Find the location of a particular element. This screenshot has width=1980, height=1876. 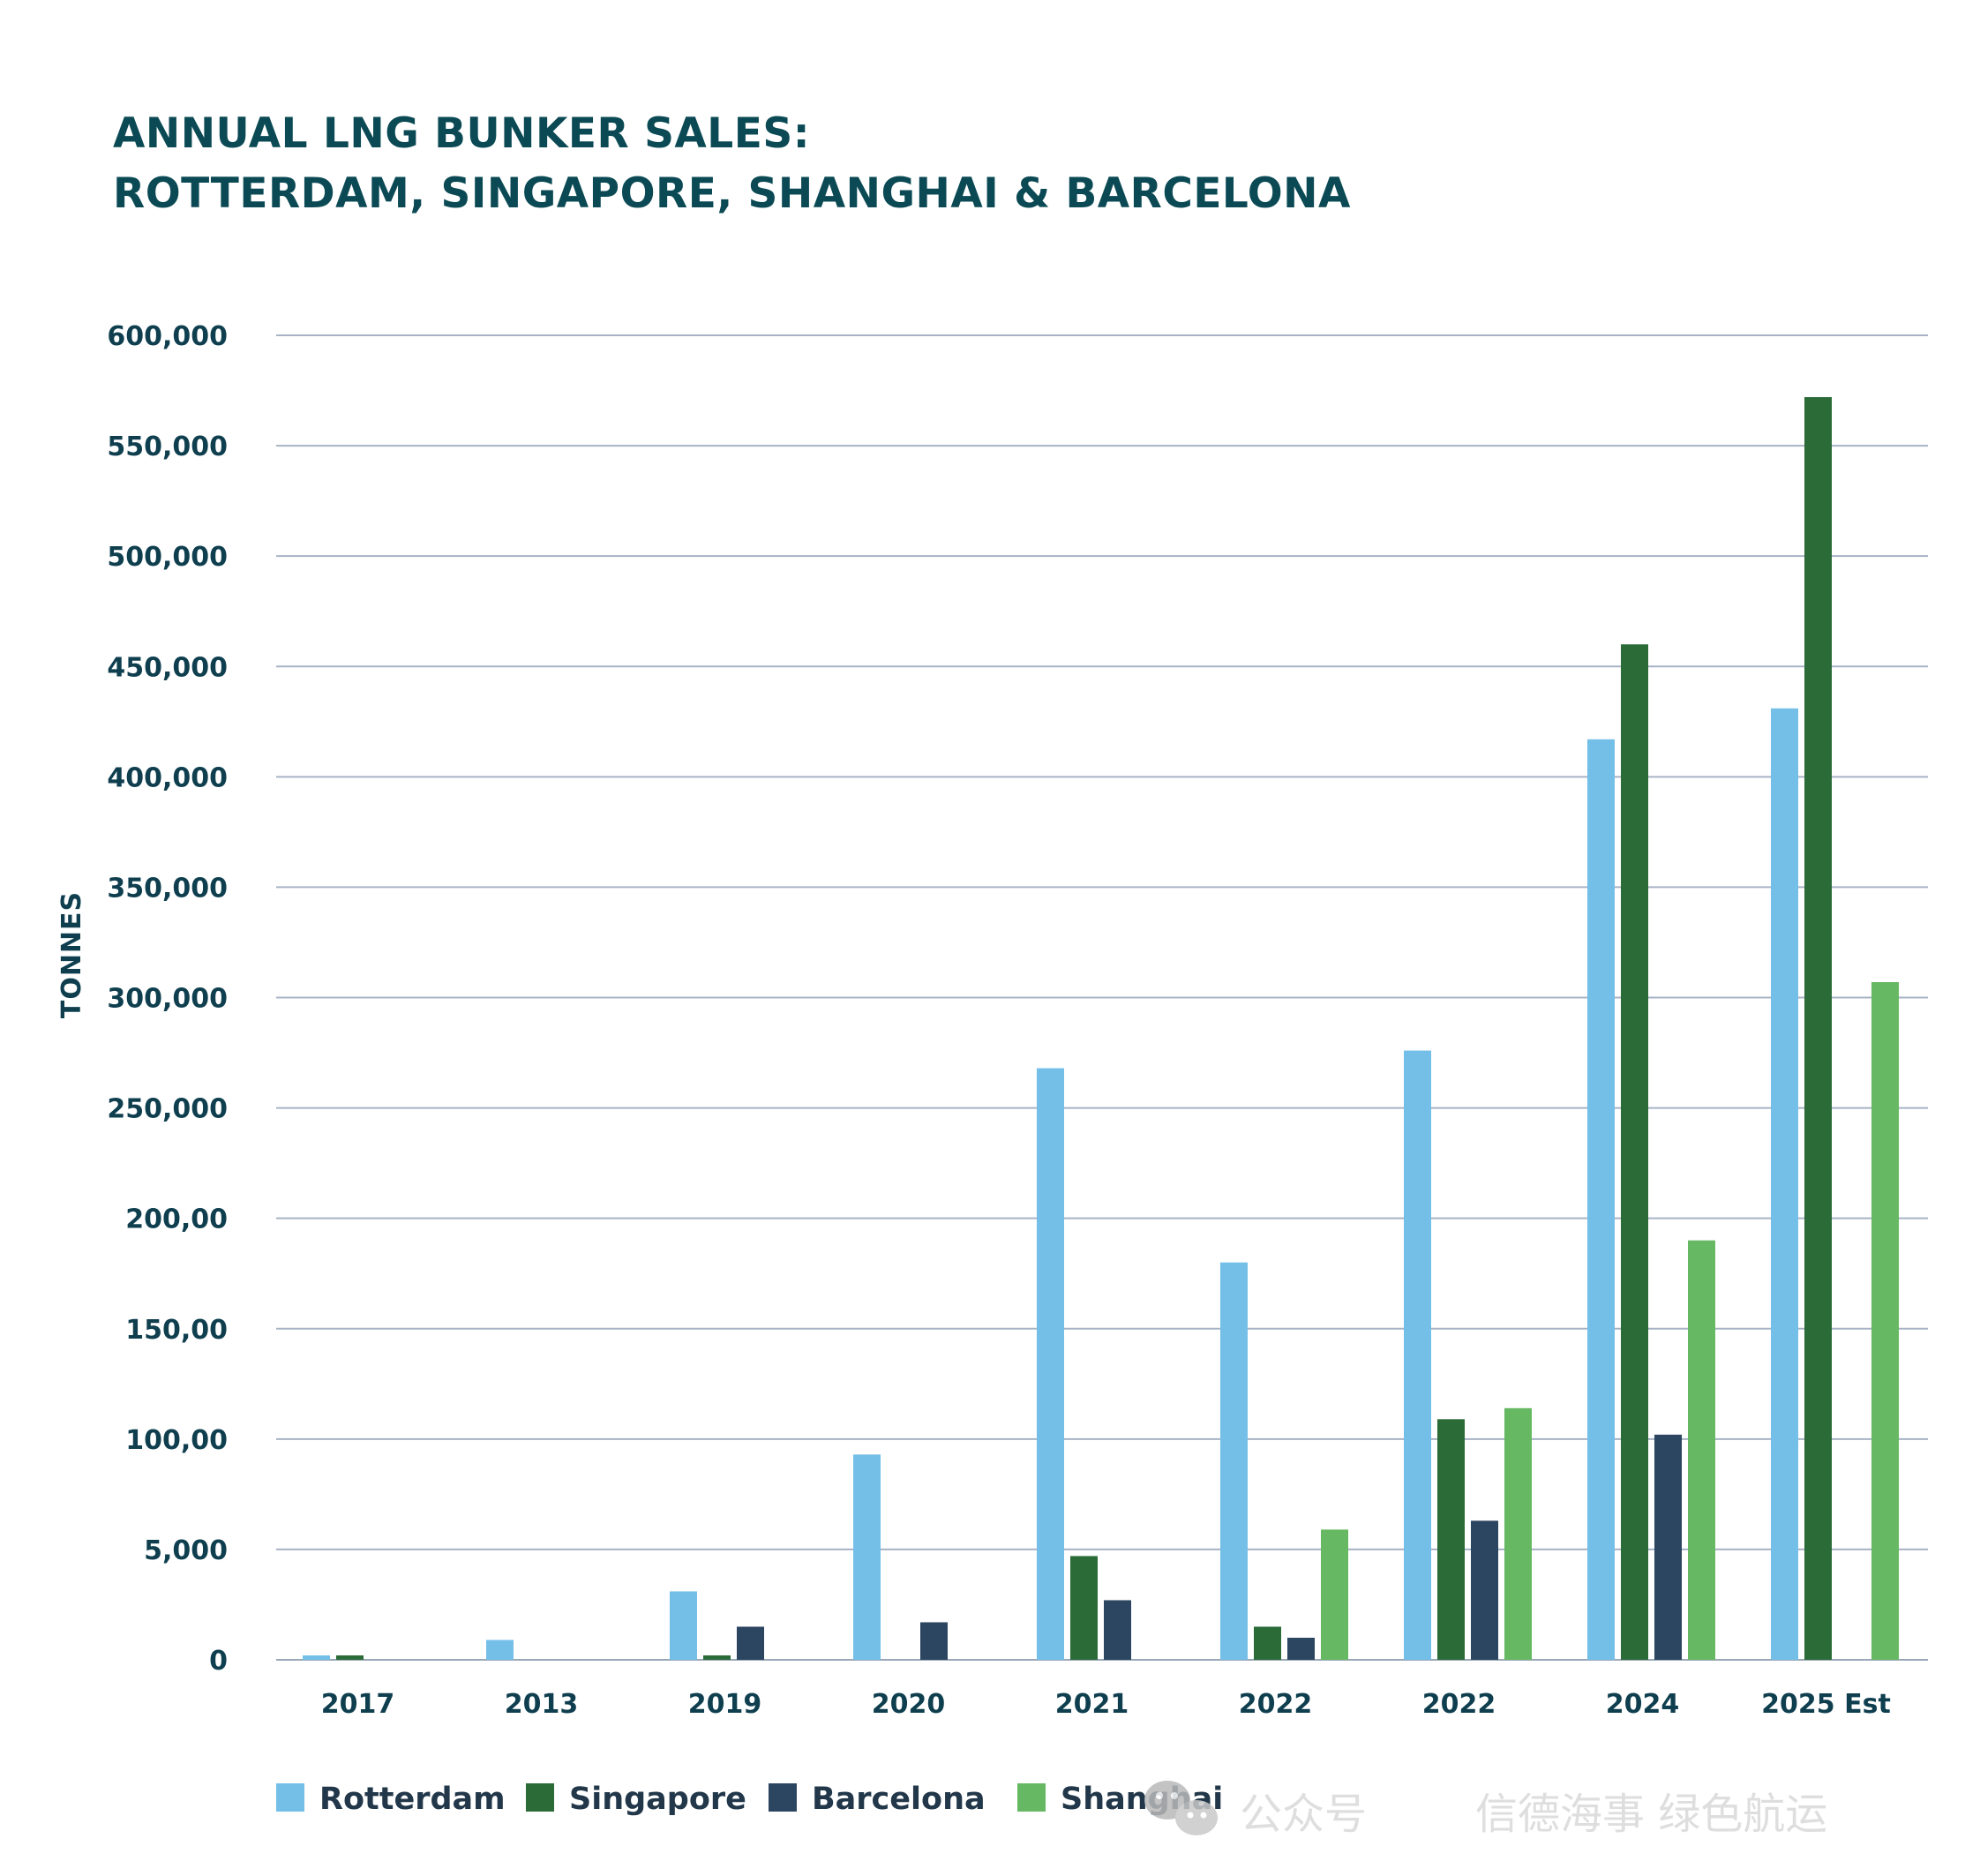

legend-label-rotterdam: Rotterdam is located at coordinates (412, 1799).